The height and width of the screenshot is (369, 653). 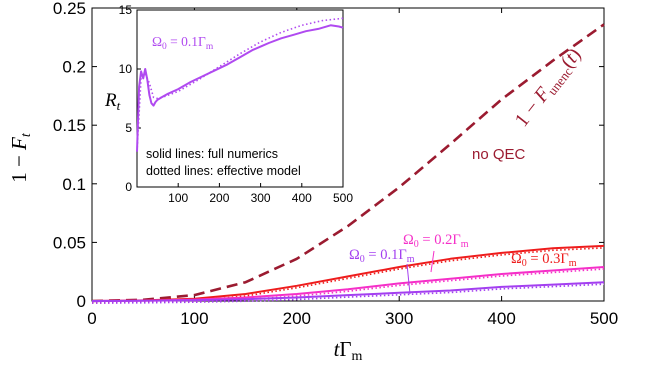 I want to click on y-tick-label: 0.05, so click(x=69, y=242).